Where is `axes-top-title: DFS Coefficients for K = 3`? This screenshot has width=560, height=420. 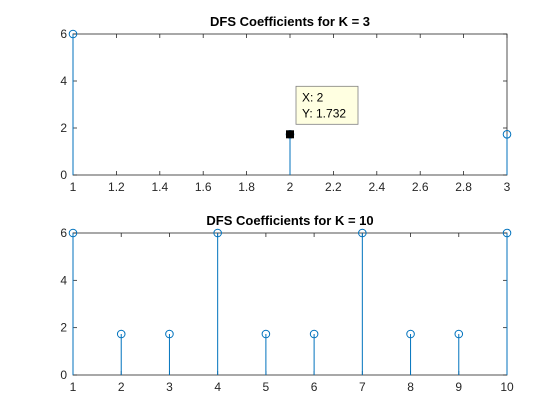
axes-top-title: DFS Coefficients for K = 3 is located at coordinates (290, 21).